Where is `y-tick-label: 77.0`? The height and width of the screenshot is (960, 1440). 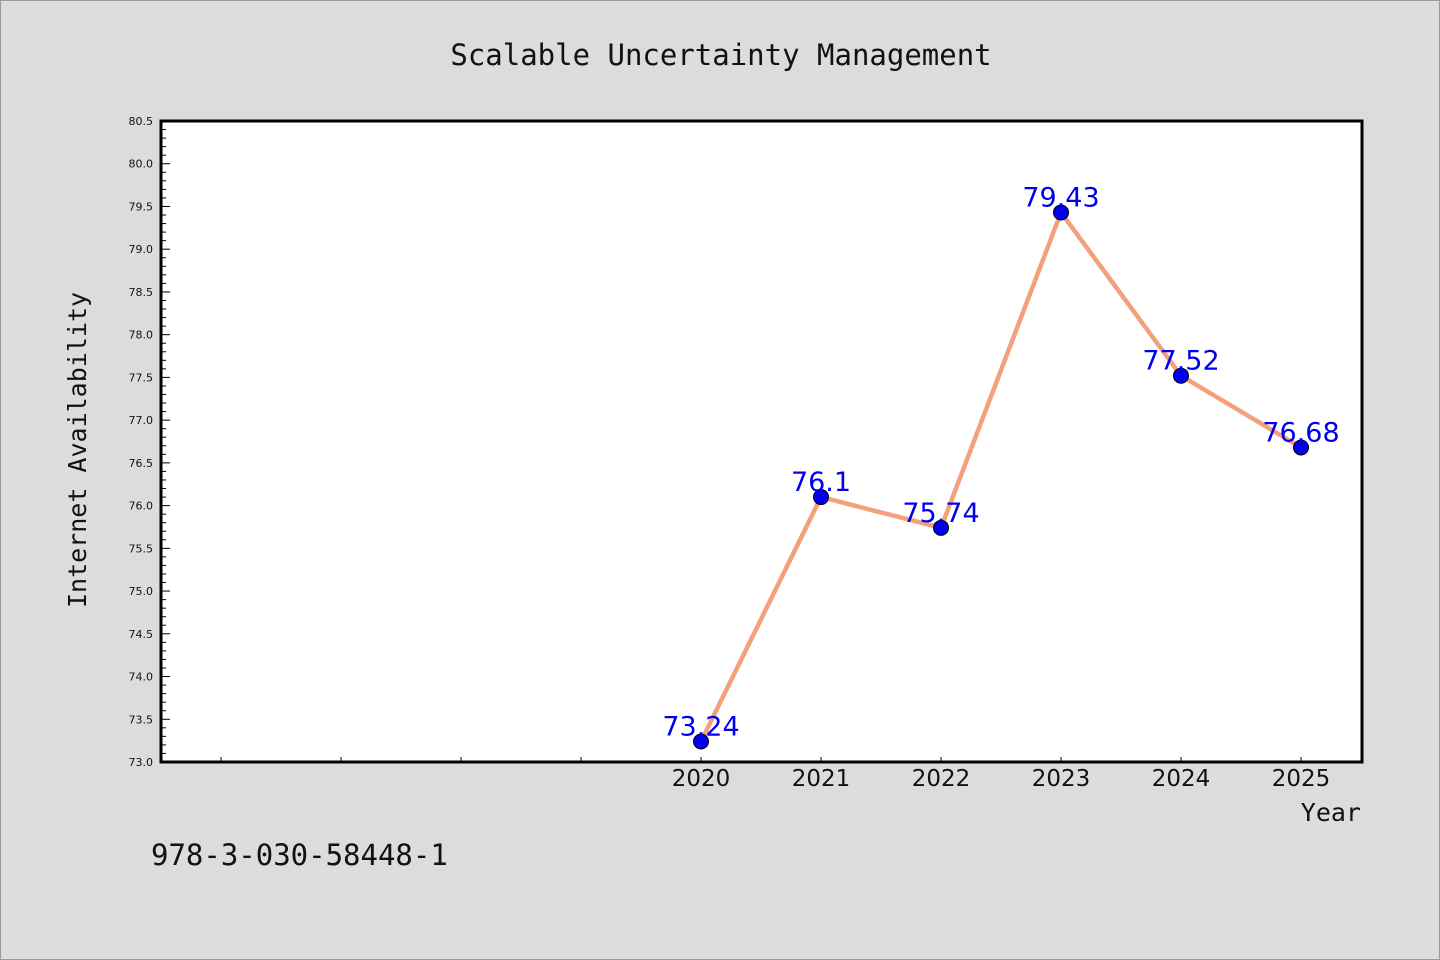 y-tick-label: 77.0 is located at coordinates (141, 420).